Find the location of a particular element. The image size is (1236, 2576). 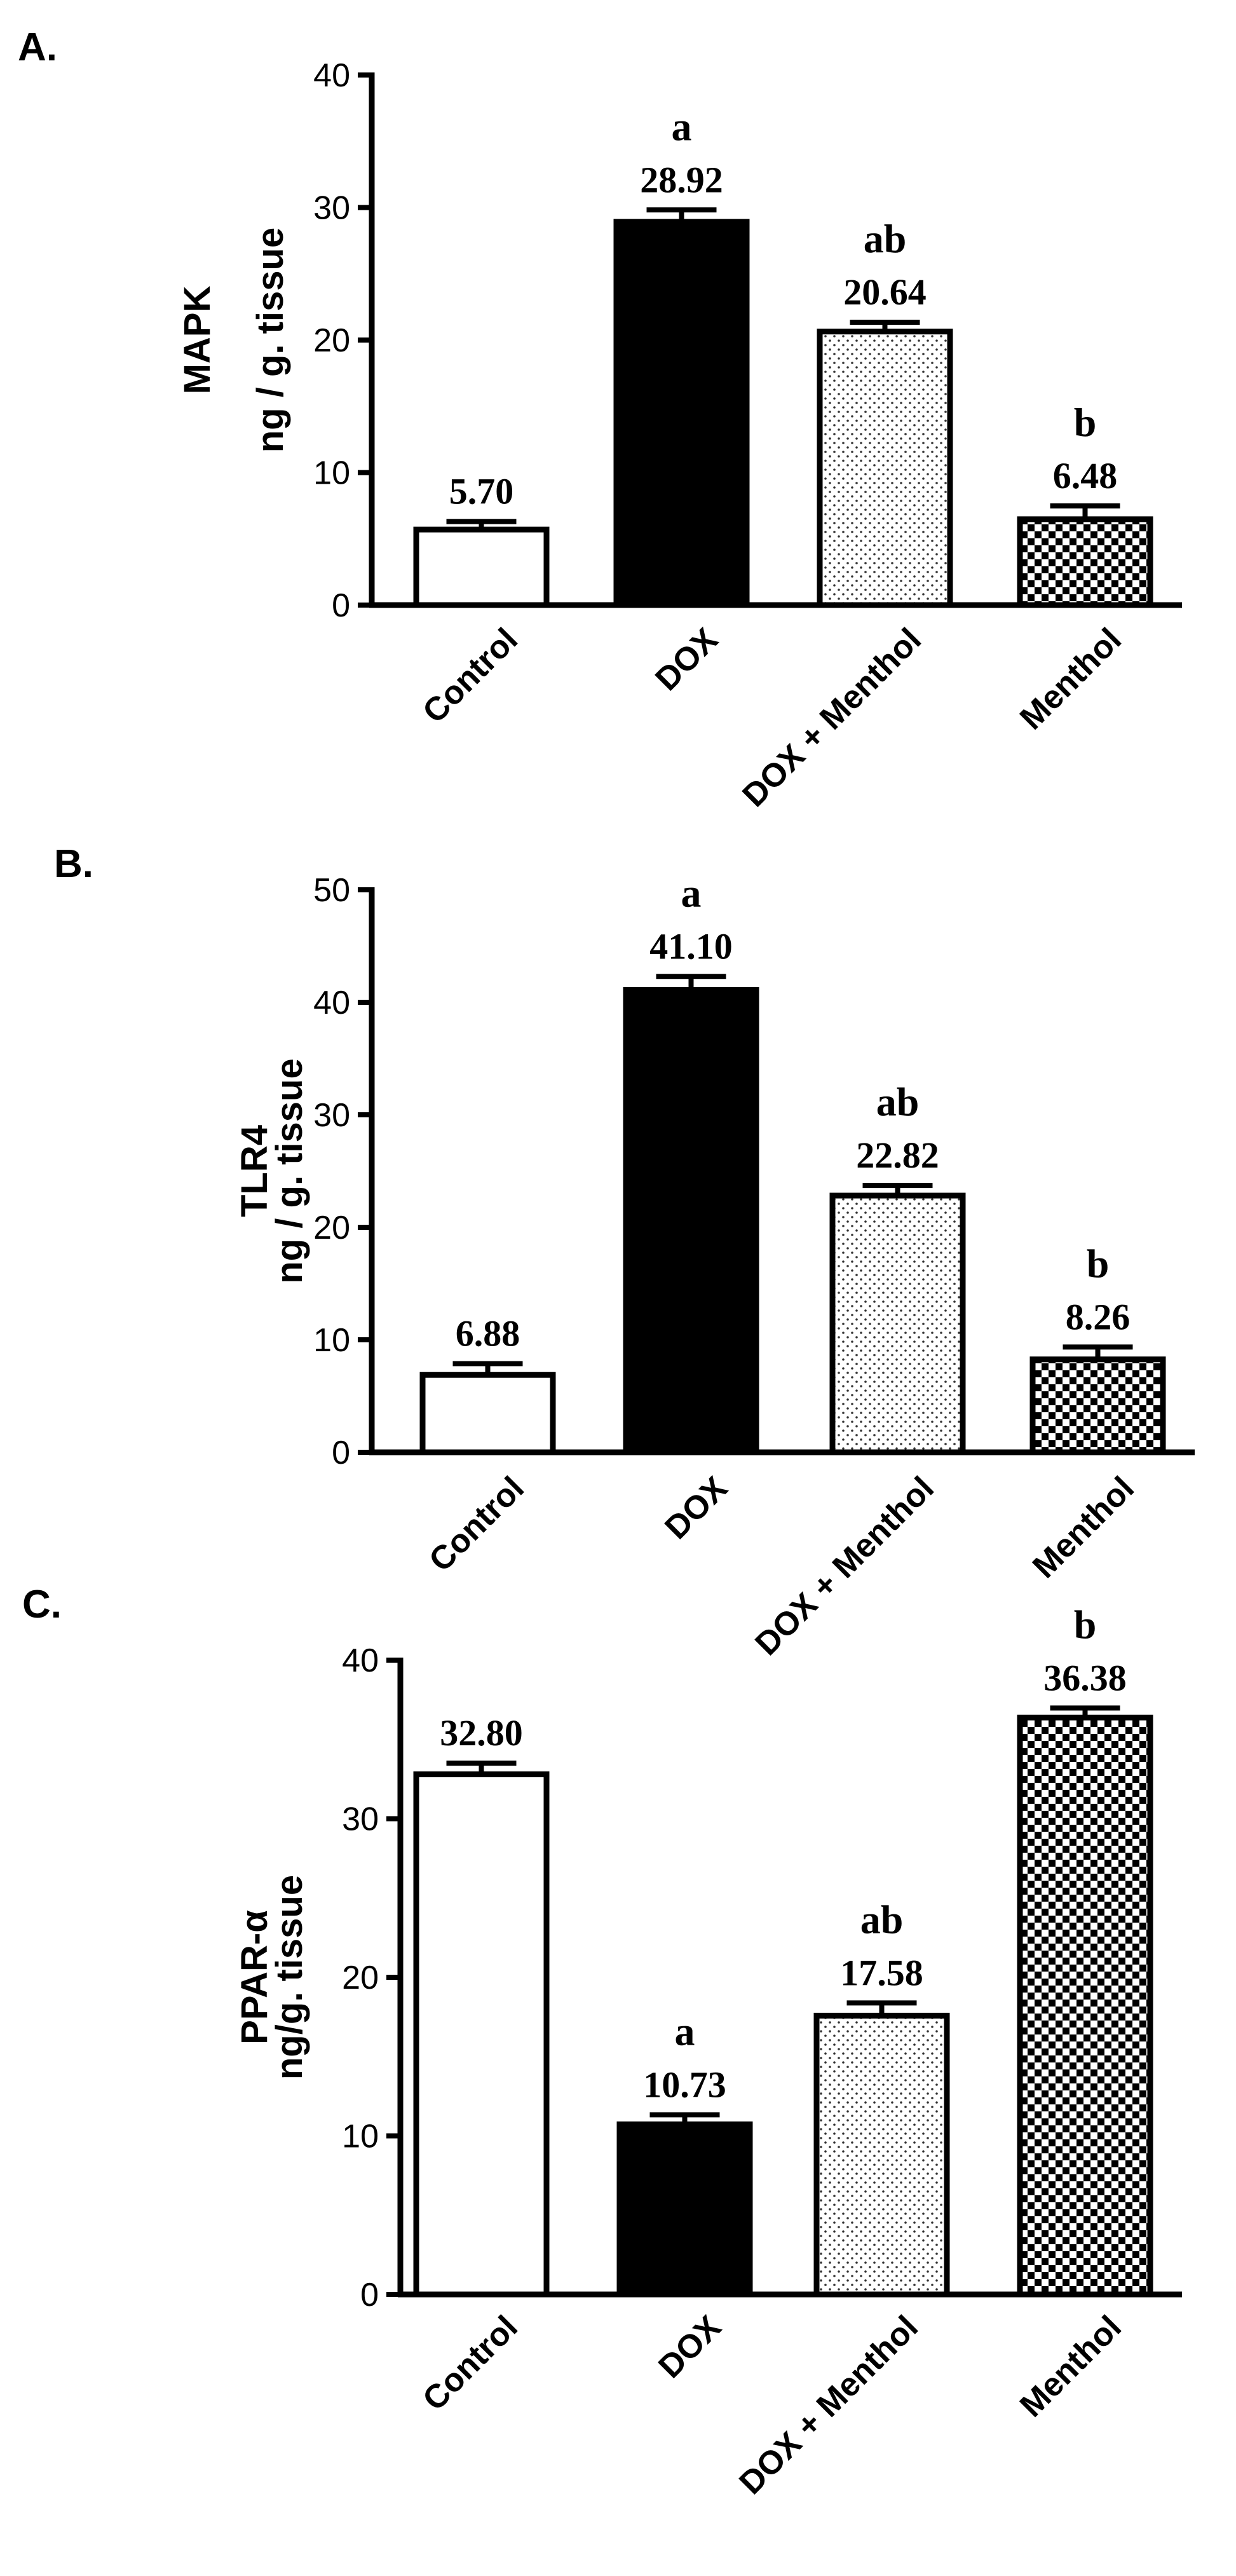

y-axis-title-line: TLR4 is located at coordinates (254, 1171).